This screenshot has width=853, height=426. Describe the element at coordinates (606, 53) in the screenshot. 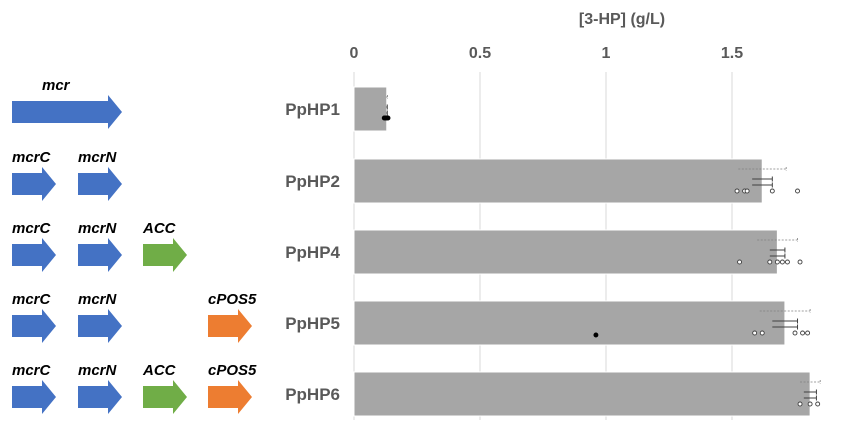

I see `x-tick-label: 1` at that location.